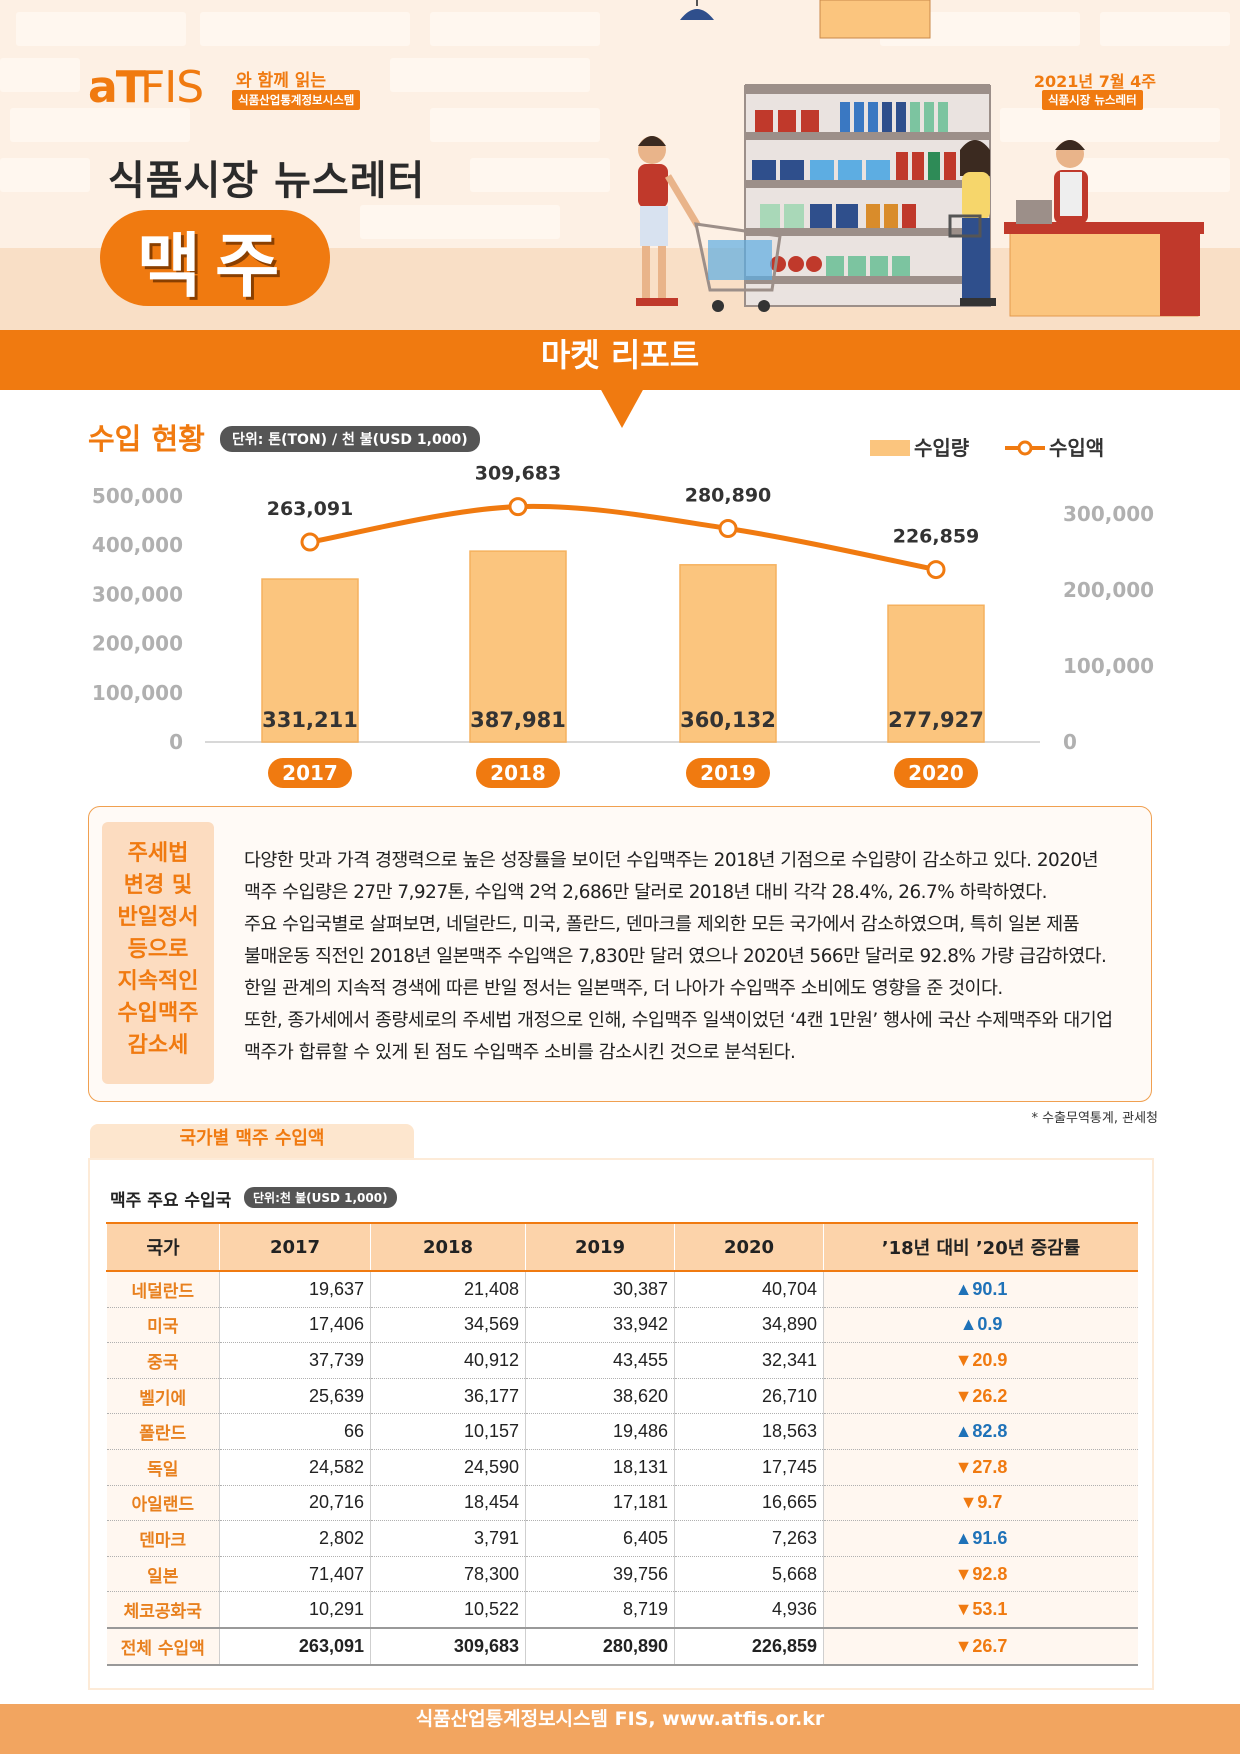  What do you see at coordinates (749, 1396) in the screenshot?
I see `cell-2020: 26,710` at bounding box center [749, 1396].